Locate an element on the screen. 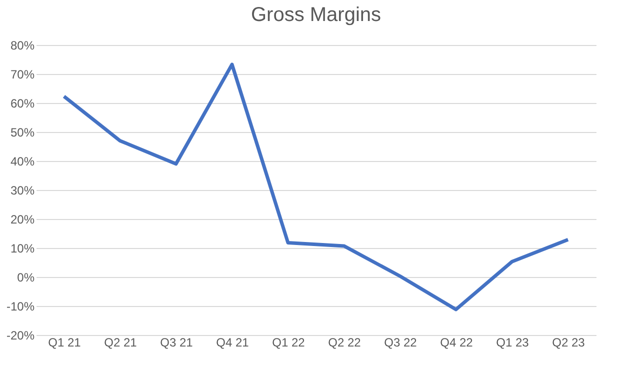 Image resolution: width=640 pixels, height=386 pixels. x-tick-label: Q2 21 is located at coordinates (121, 343).